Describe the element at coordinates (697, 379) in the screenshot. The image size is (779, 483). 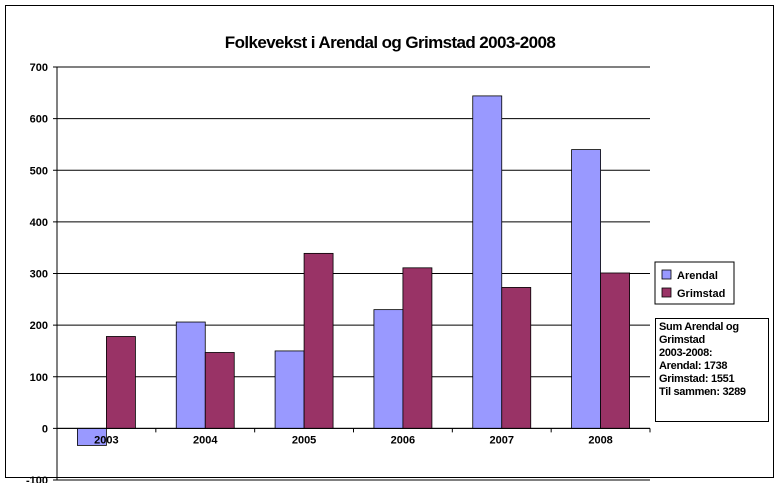
I see `note-line: Grimstad: 1551` at that location.